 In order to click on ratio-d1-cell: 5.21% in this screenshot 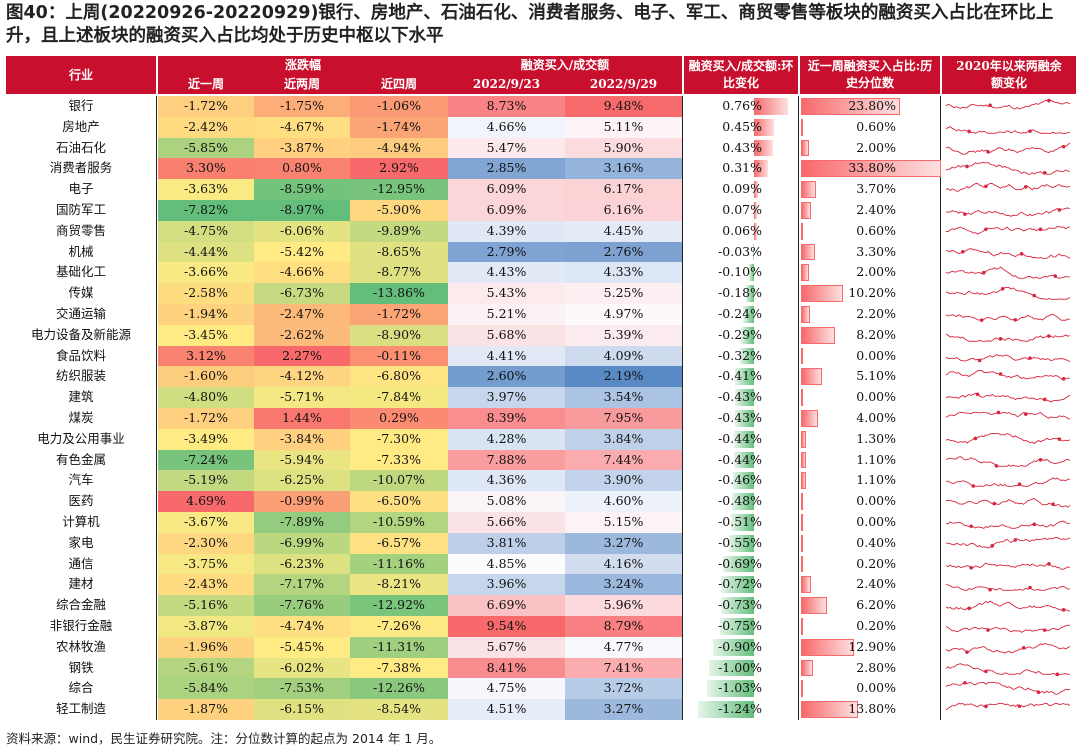, I will do `click(506, 315)`.